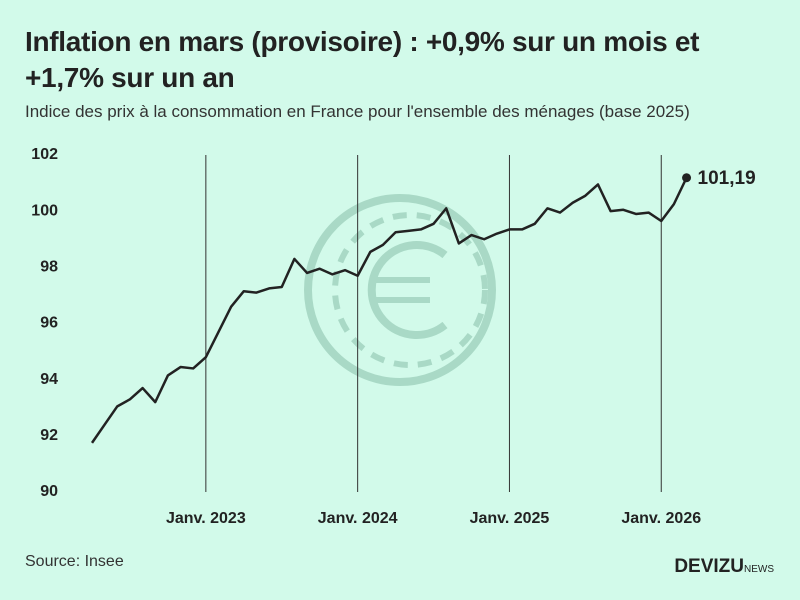  I want to click on brand-name: DEVIZU, so click(709, 566).